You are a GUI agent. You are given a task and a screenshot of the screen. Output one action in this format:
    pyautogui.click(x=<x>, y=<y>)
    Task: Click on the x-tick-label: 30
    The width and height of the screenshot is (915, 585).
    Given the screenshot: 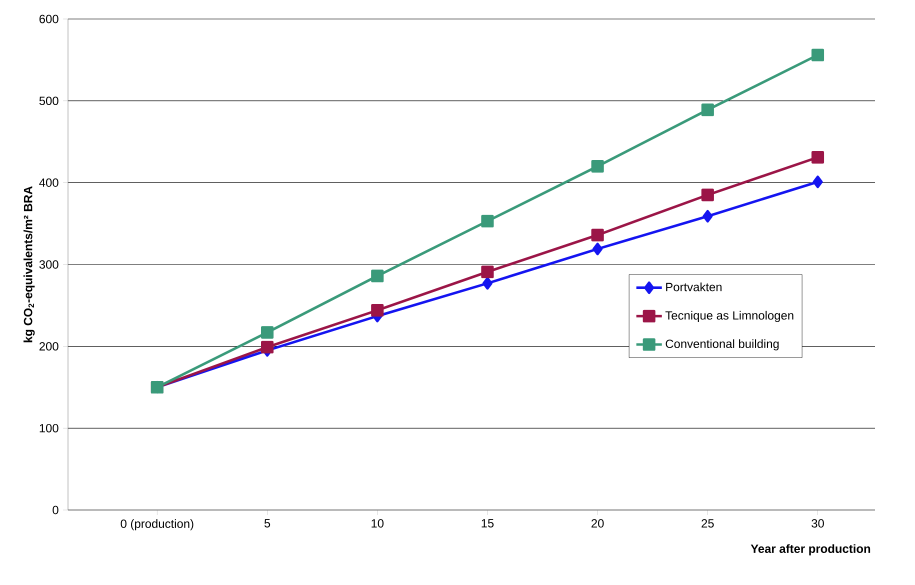 What is the action you would take?
    pyautogui.click(x=818, y=523)
    